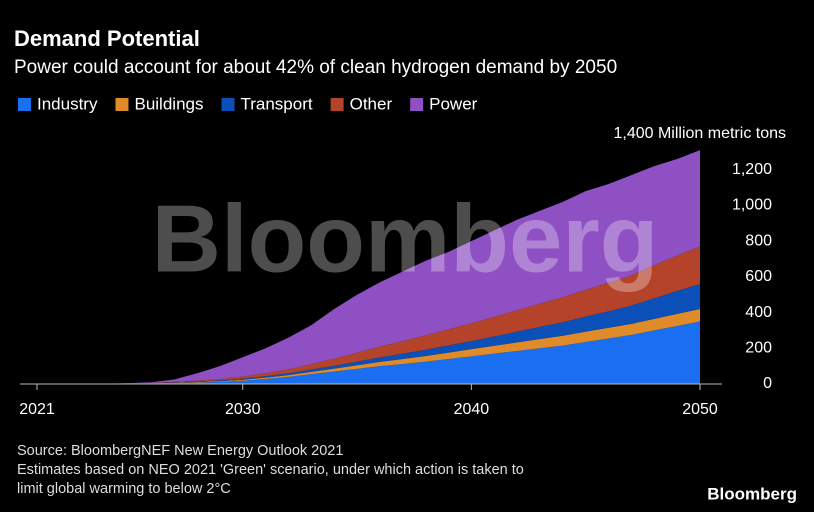 The width and height of the screenshot is (814, 512). What do you see at coordinates (368, 352) in the screenshot?
I see `area` at bounding box center [368, 352].